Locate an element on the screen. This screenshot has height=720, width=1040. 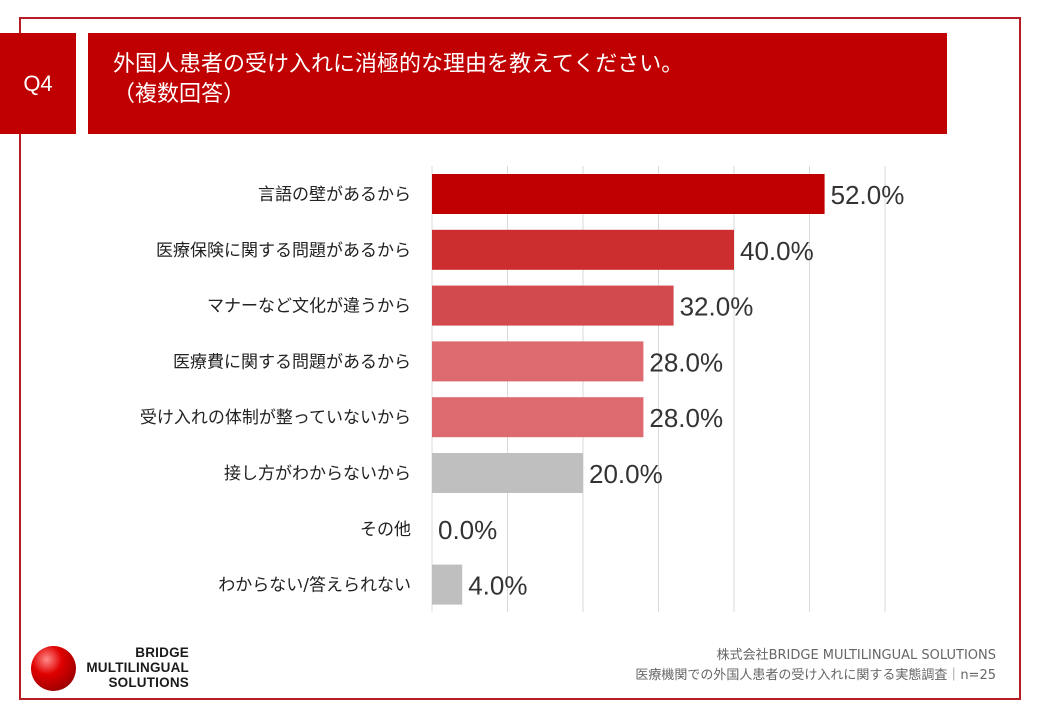
value-label: 20.0% is located at coordinates (626, 474).